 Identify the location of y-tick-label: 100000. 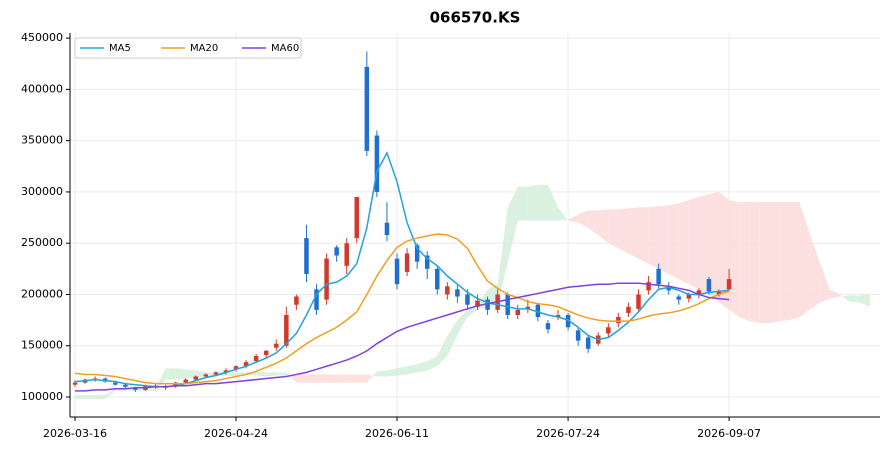
(42, 396).